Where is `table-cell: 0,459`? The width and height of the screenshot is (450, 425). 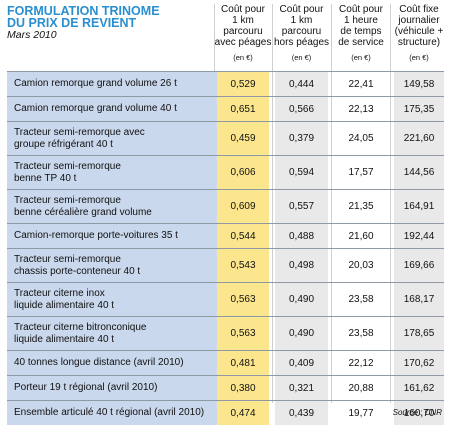
table-cell: 0,459 is located at coordinates (243, 138).